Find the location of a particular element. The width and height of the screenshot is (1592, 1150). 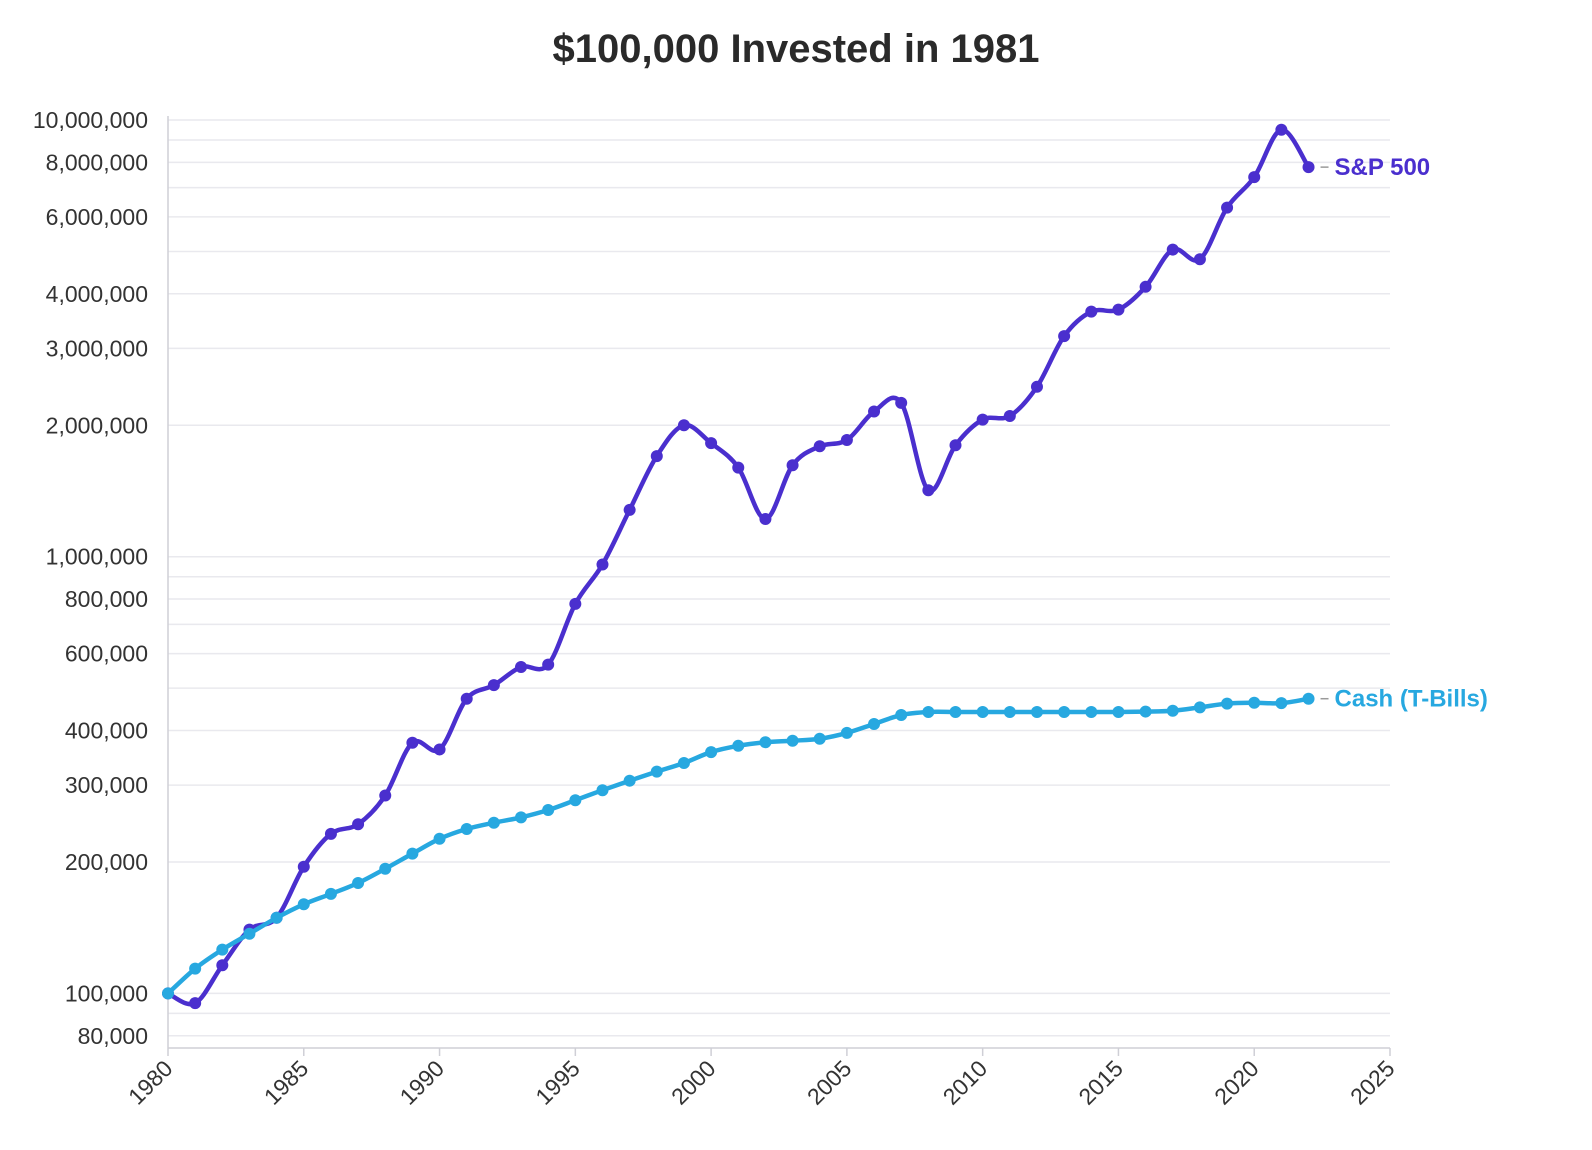

chart-title: $100,000 Invested in 1981 is located at coordinates (796, 49).